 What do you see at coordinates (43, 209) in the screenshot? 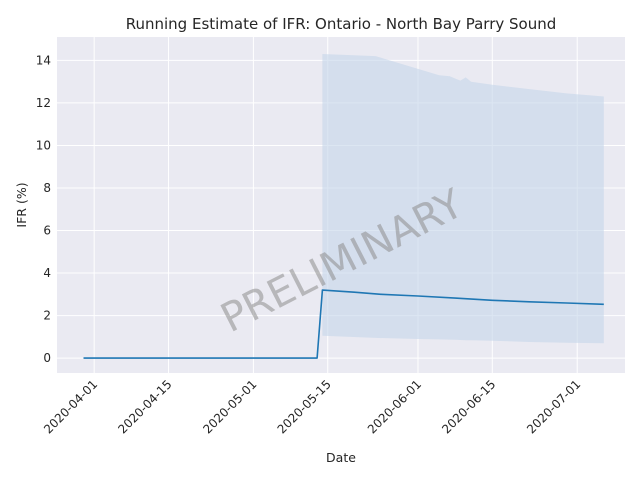
I see `y-ticks: 0 2 4 6 8 10 12 14` at bounding box center [43, 209].